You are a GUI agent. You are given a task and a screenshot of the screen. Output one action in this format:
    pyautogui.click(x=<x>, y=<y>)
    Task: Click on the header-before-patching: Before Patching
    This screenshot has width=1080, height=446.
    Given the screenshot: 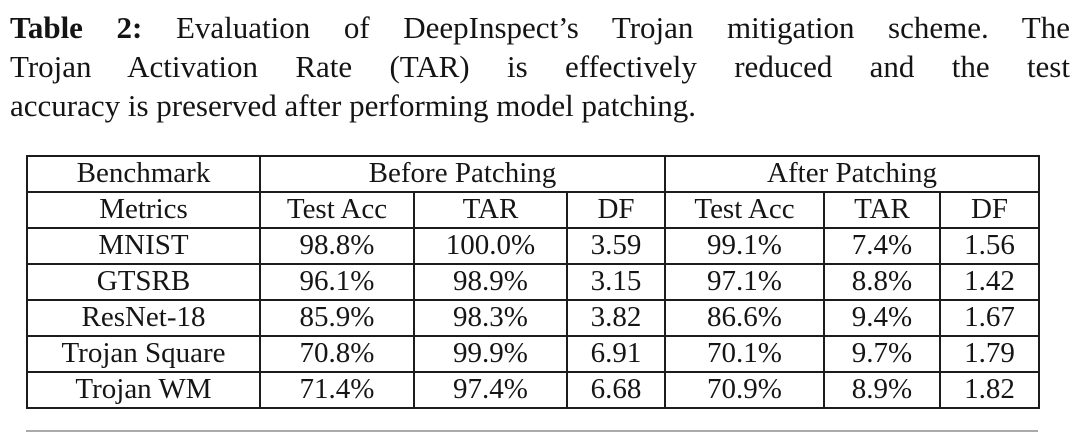 What is the action you would take?
    pyautogui.click(x=462, y=174)
    